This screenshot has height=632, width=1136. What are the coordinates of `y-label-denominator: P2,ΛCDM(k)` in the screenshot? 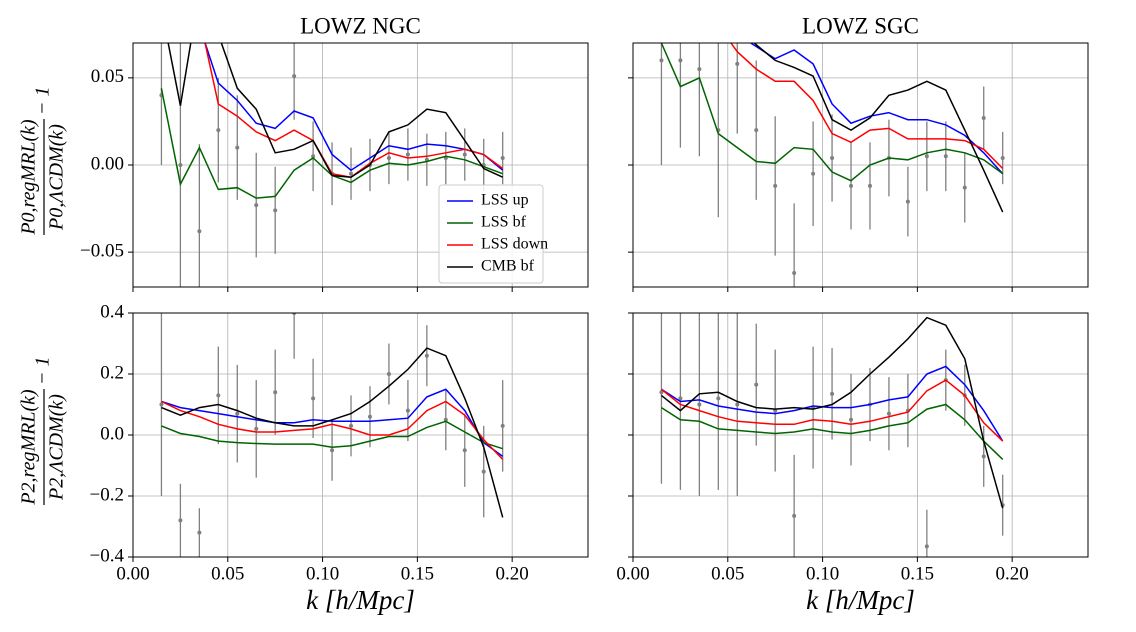 It's located at (57, 447).